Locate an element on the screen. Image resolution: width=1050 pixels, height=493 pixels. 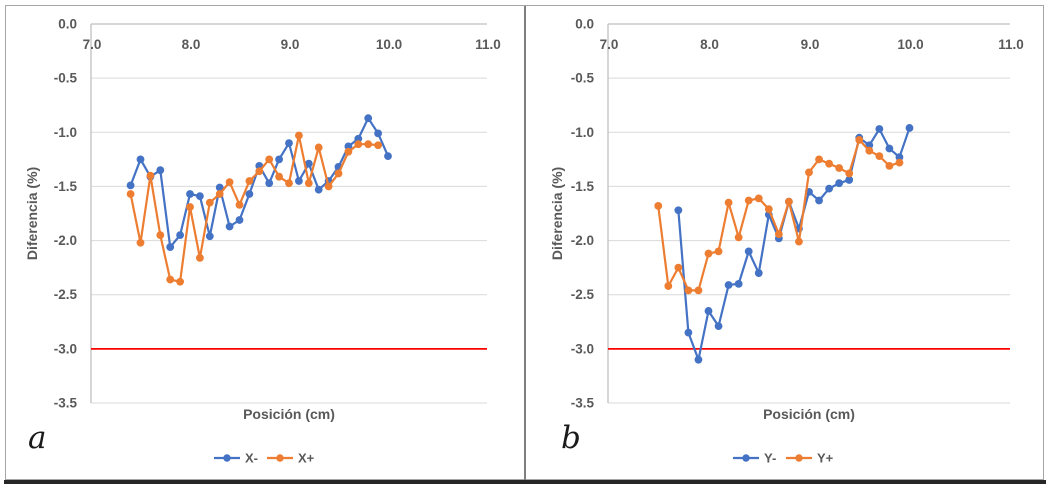
series-line-Y+ is located at coordinates (778, 215).